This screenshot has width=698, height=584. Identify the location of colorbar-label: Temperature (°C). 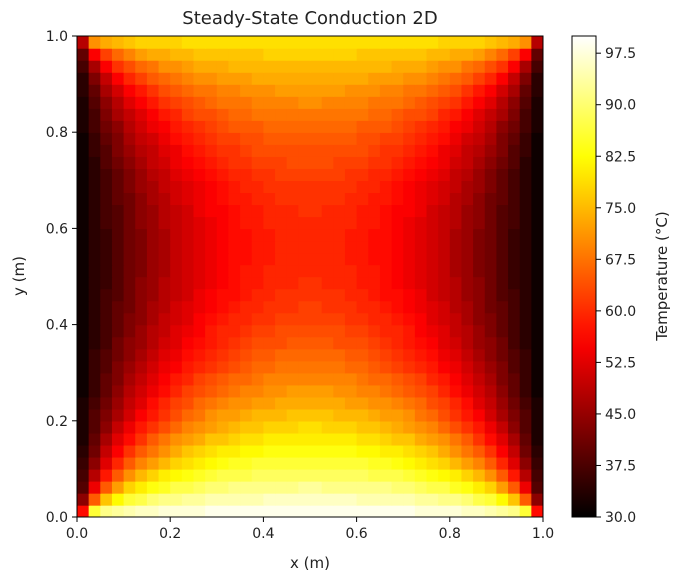
(662, 276).